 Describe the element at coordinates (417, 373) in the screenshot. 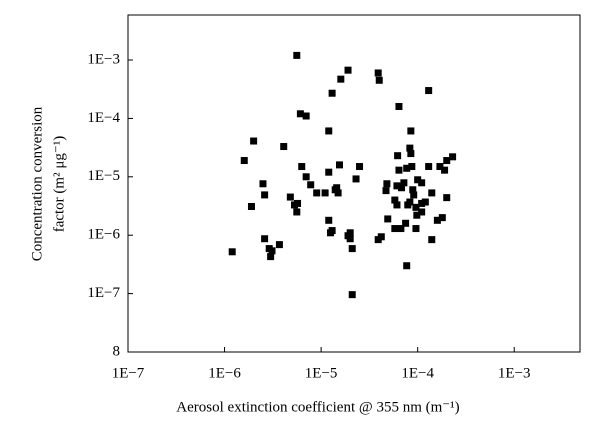

I see `x-tick-label: 1E−4` at that location.